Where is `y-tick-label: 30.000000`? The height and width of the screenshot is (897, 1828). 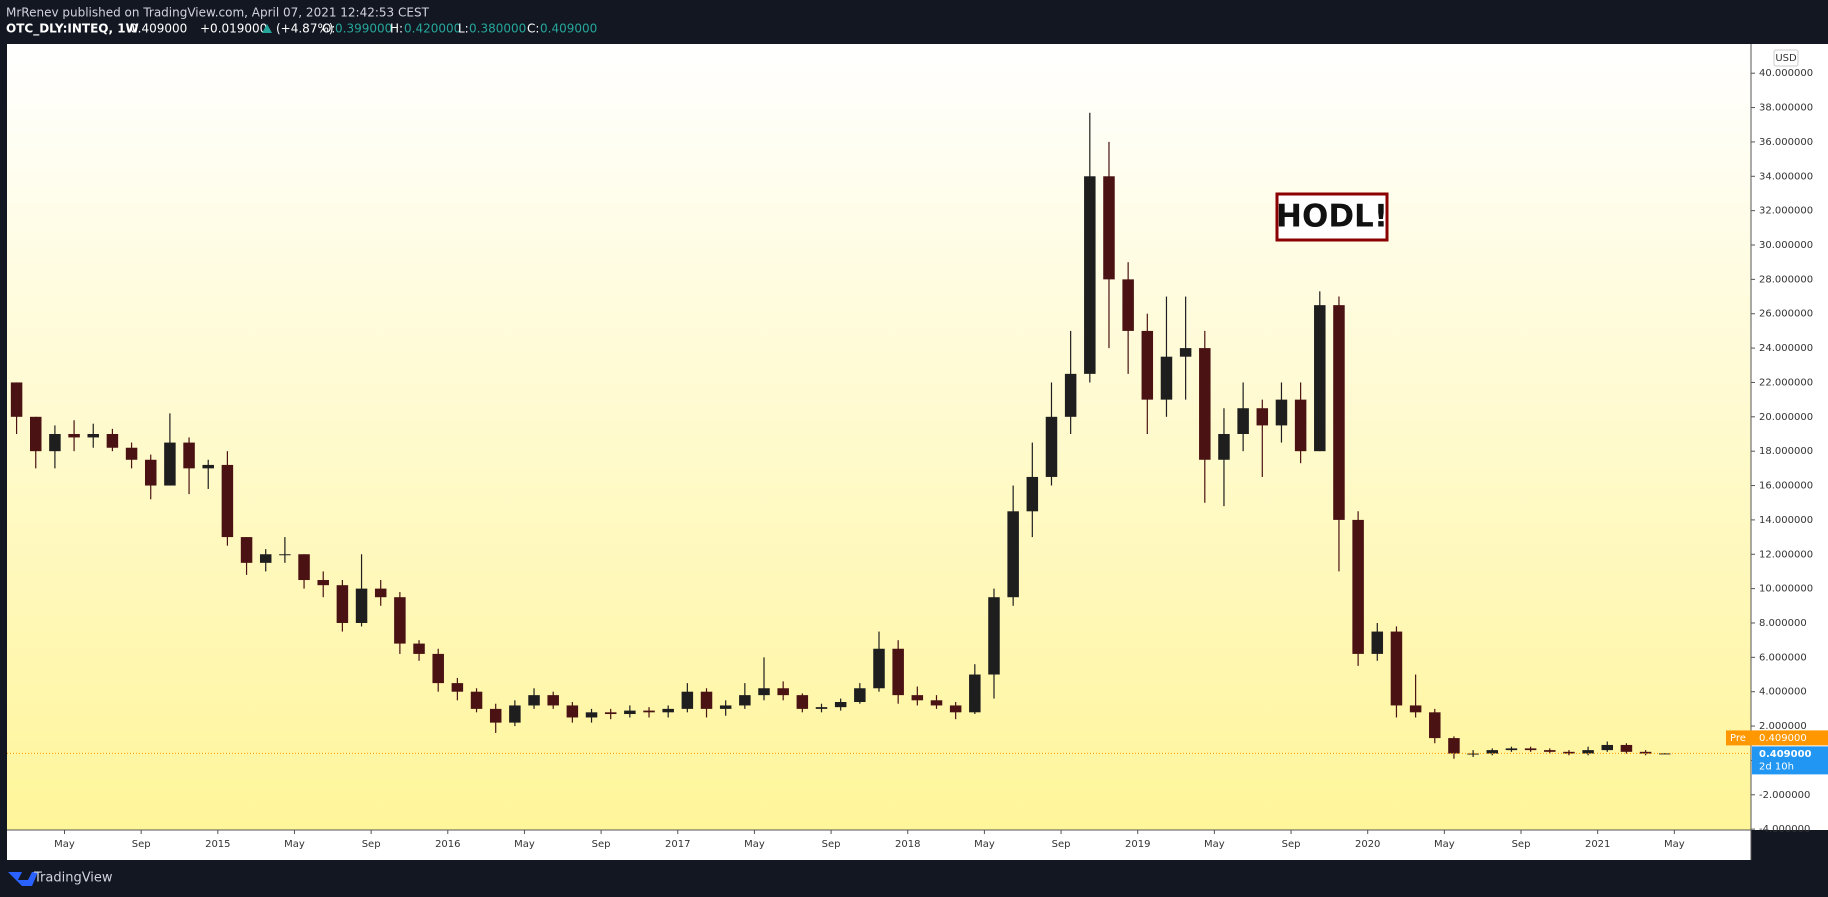 y-tick-label: 30.000000 is located at coordinates (1786, 245).